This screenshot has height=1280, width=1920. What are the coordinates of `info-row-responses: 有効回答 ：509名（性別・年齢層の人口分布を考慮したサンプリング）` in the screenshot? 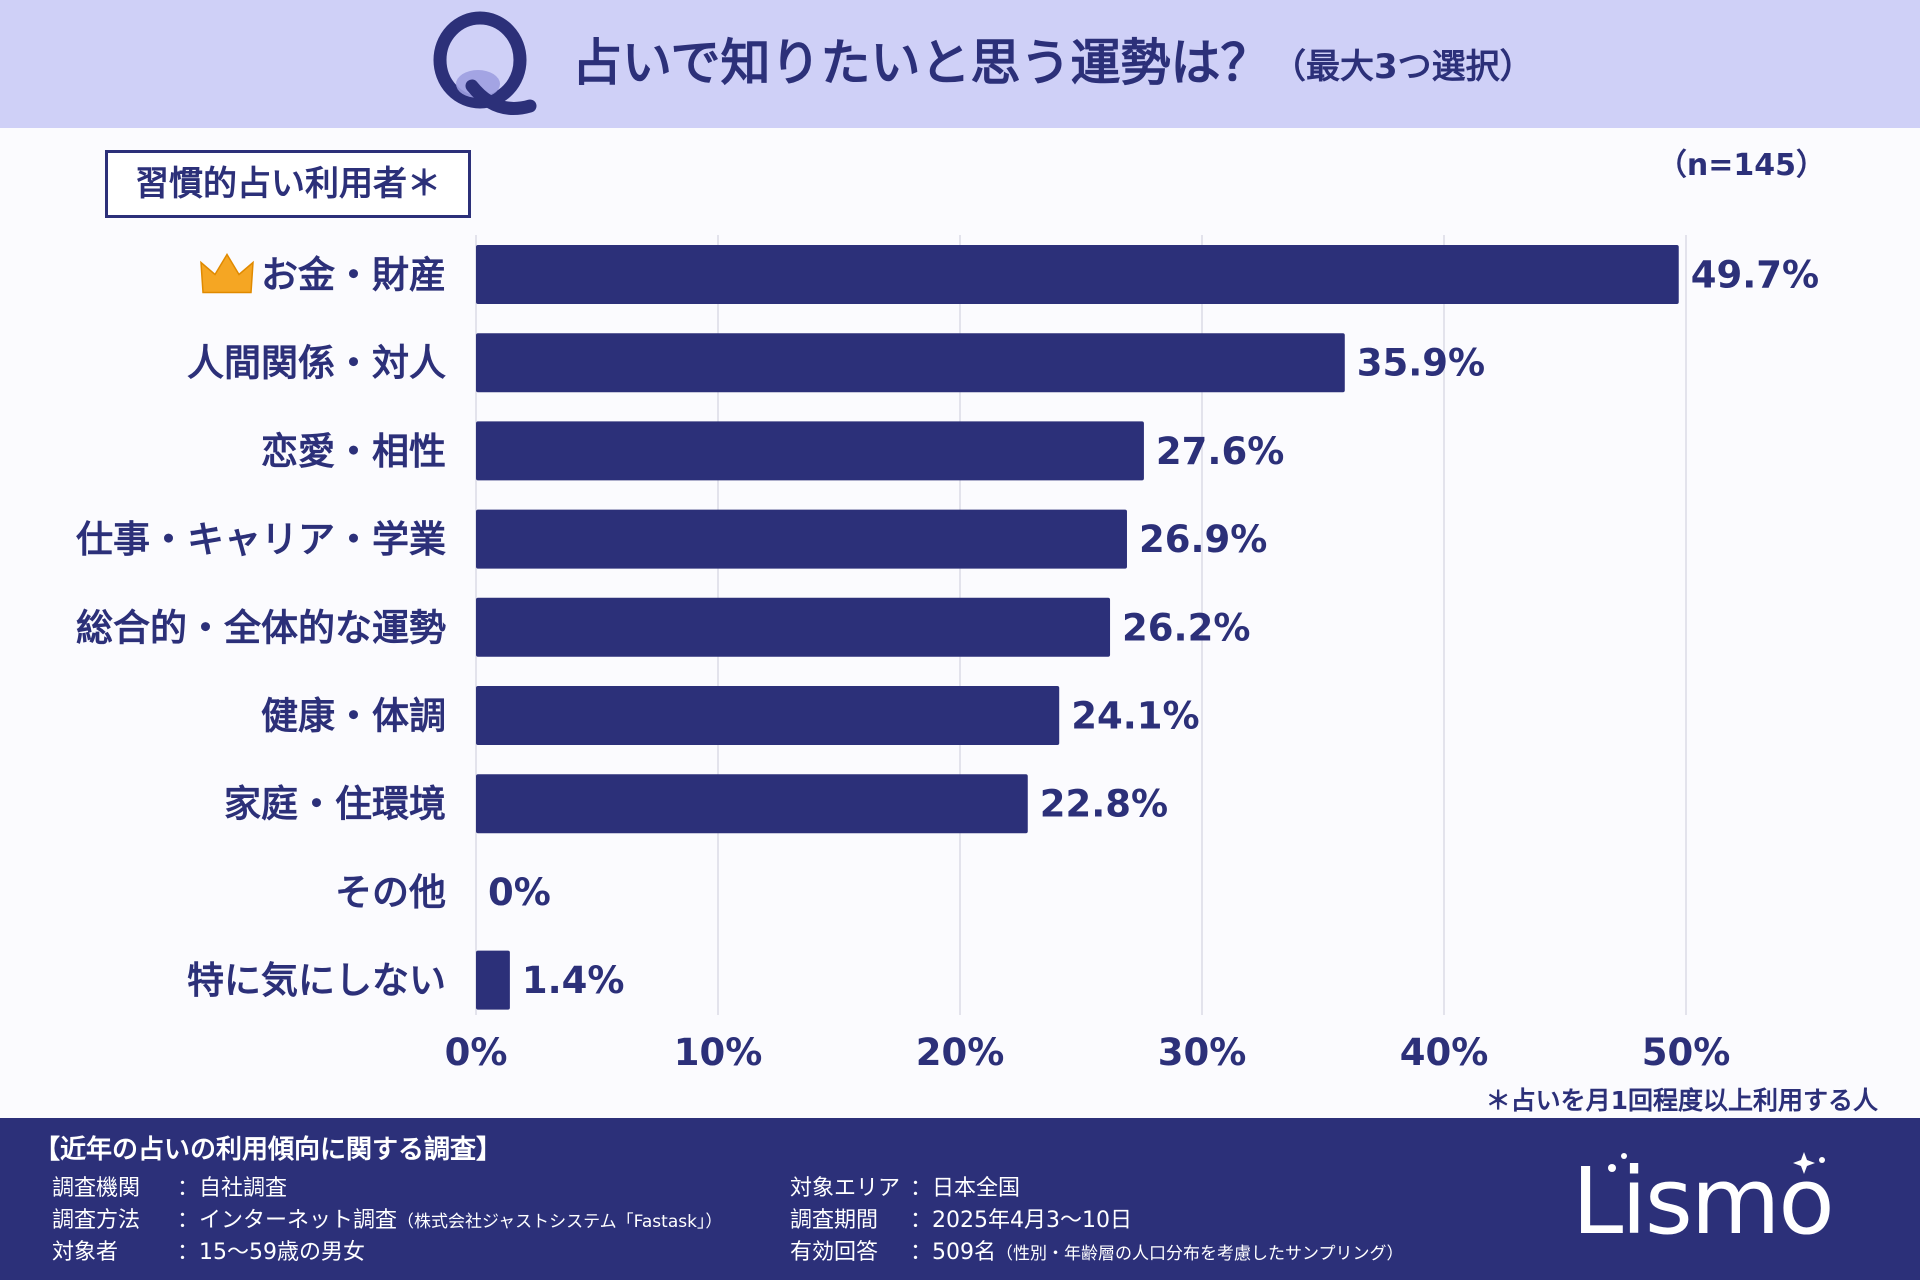 It's located at (1097, 1253).